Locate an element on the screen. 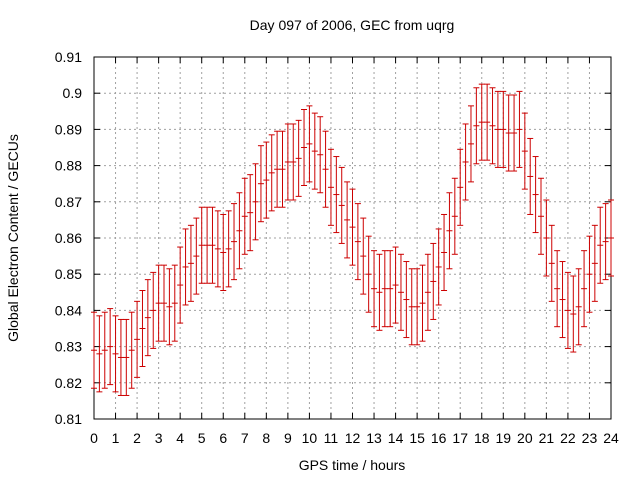  y-tick-label: 0.87 is located at coordinates (68, 202).